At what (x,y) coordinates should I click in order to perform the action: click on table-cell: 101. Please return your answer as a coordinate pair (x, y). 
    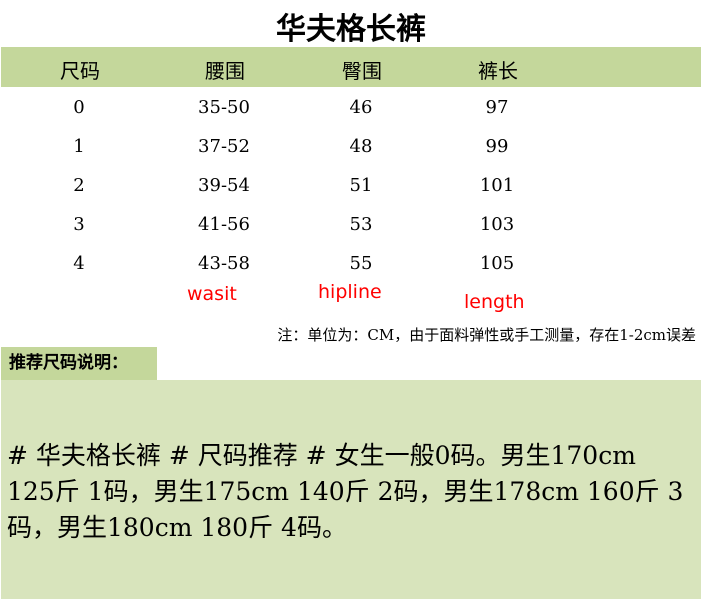
    Looking at the image, I should click on (497, 185).